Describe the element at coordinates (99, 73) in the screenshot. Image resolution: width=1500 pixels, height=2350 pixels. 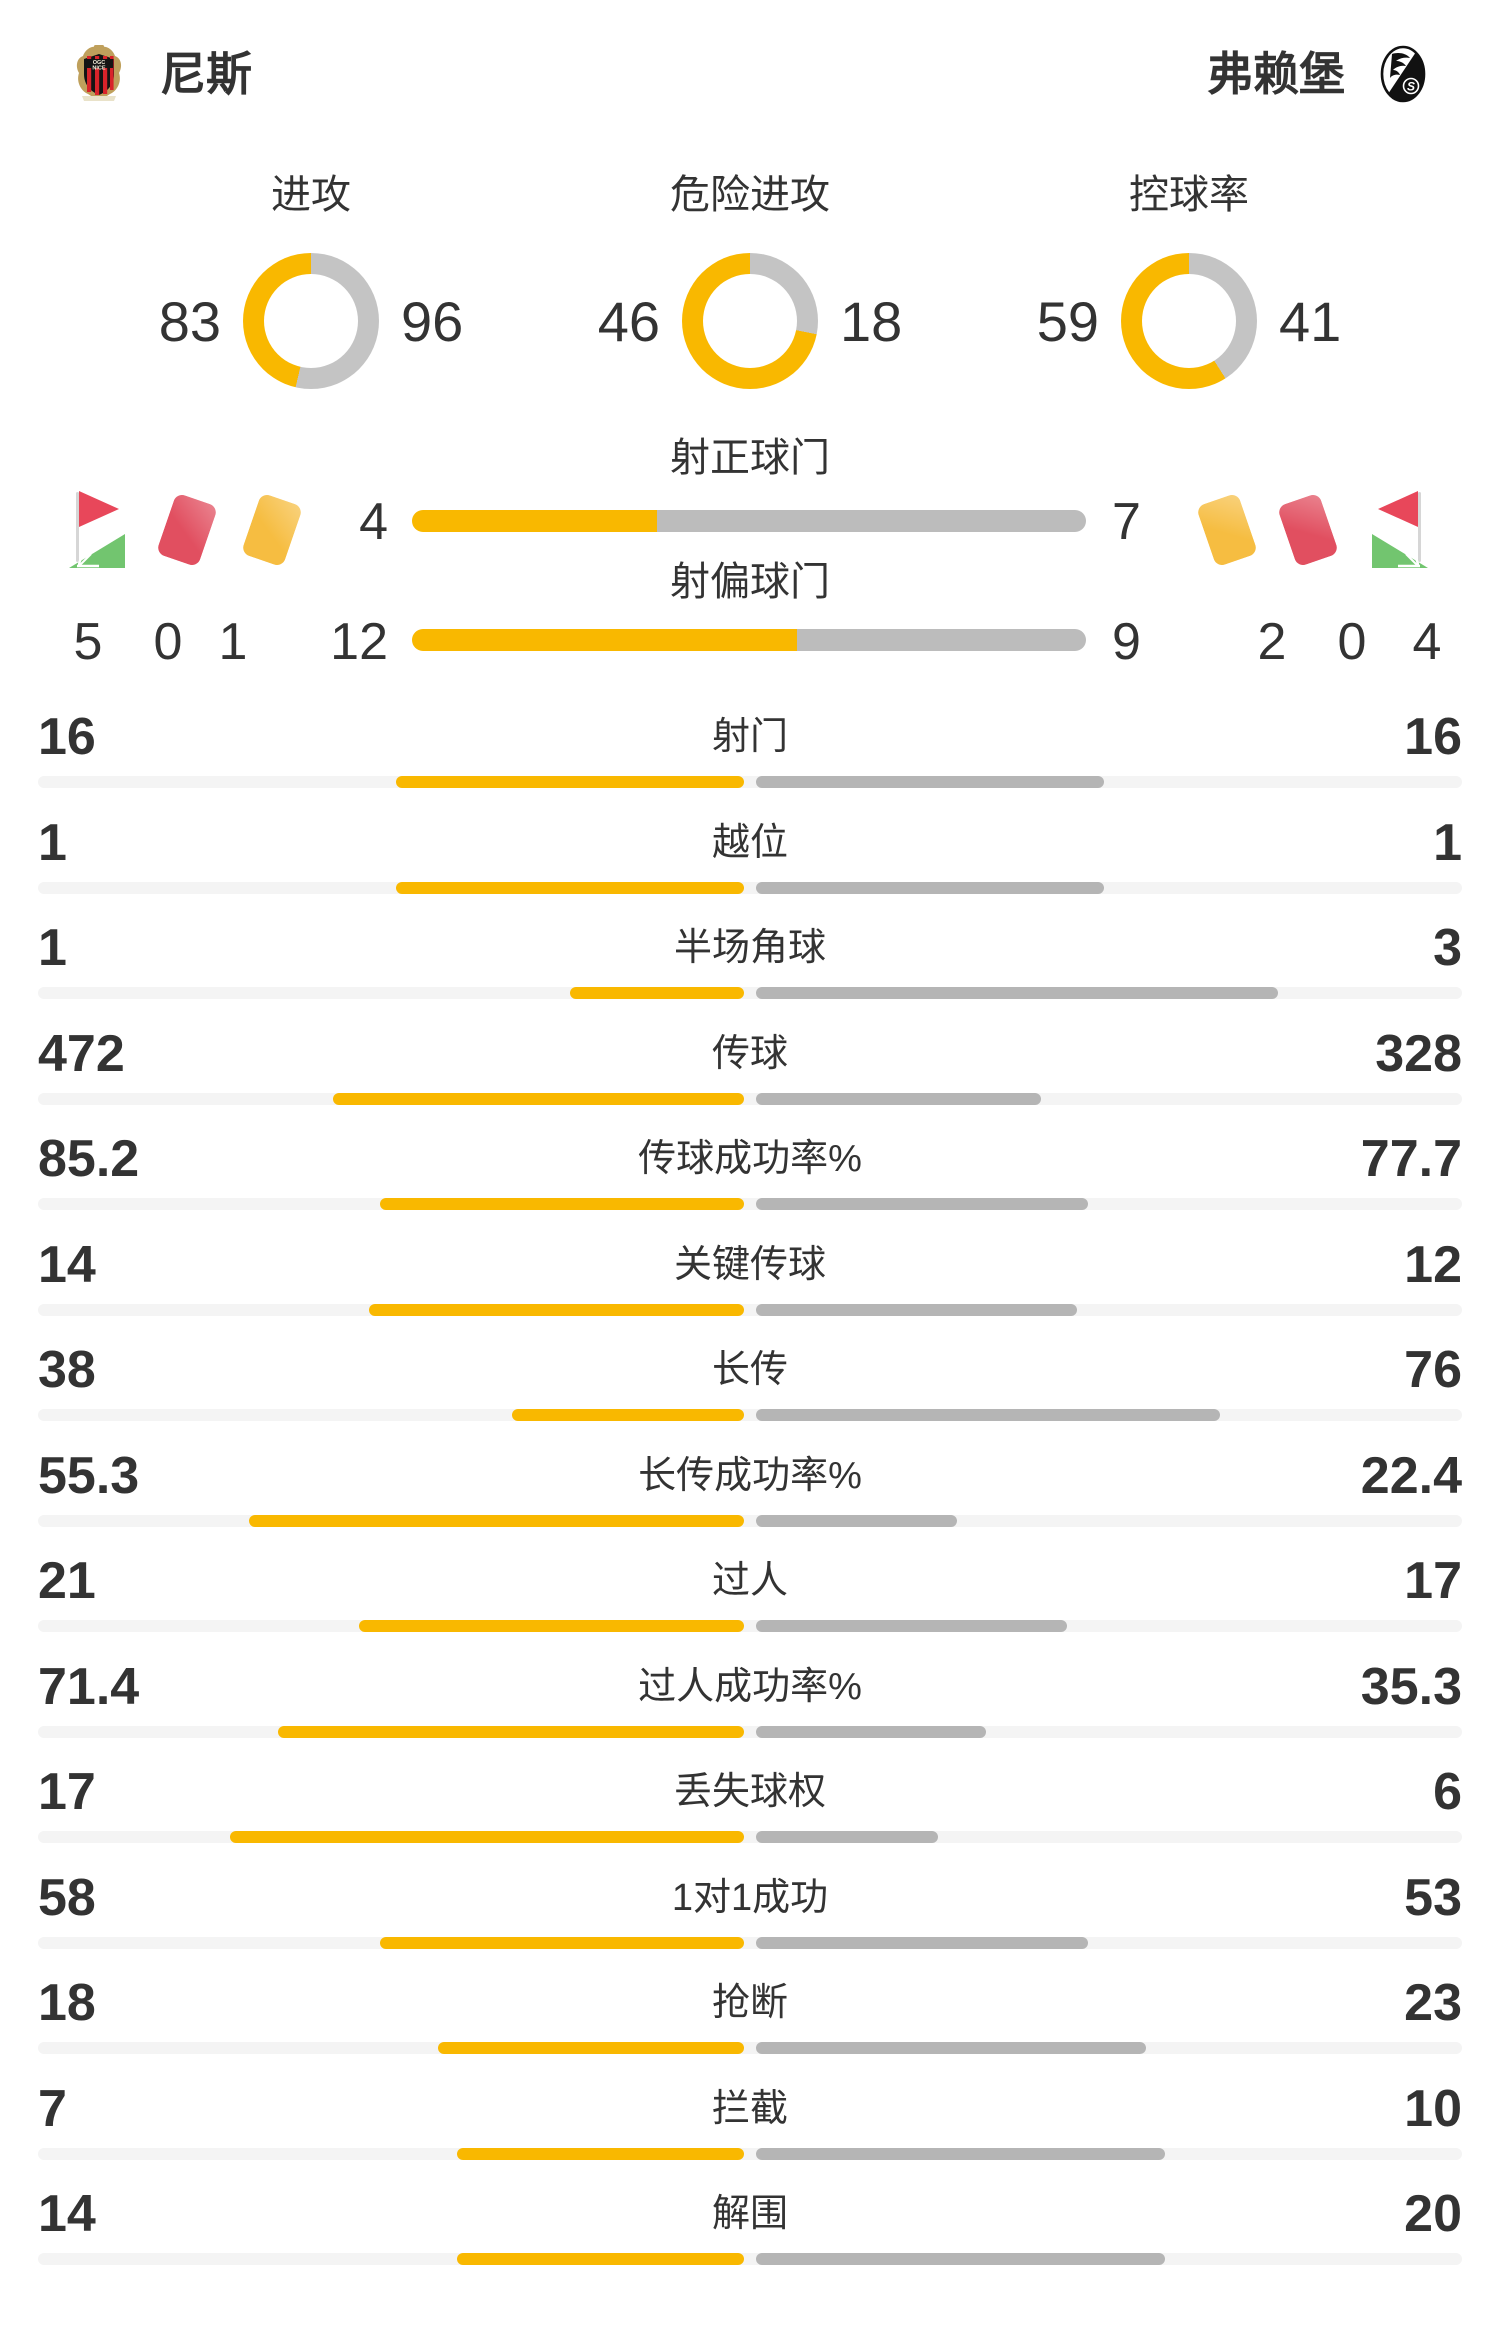
I see `nice-crest-icon: OGC NICE` at that location.